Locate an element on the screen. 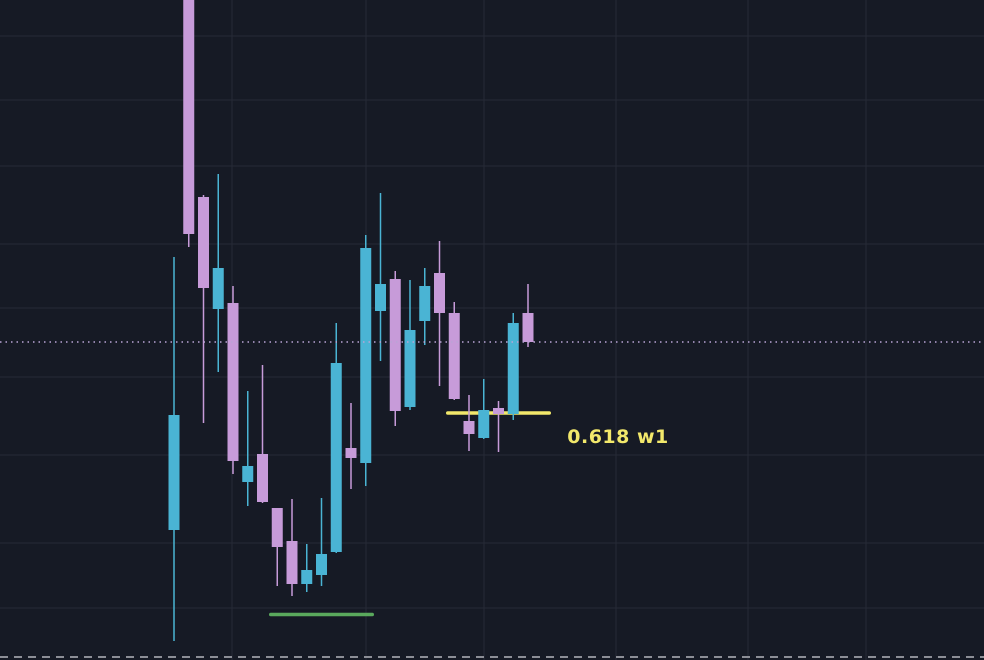 The image size is (984, 660). level-labels: 0.618 w1 is located at coordinates (618, 437).